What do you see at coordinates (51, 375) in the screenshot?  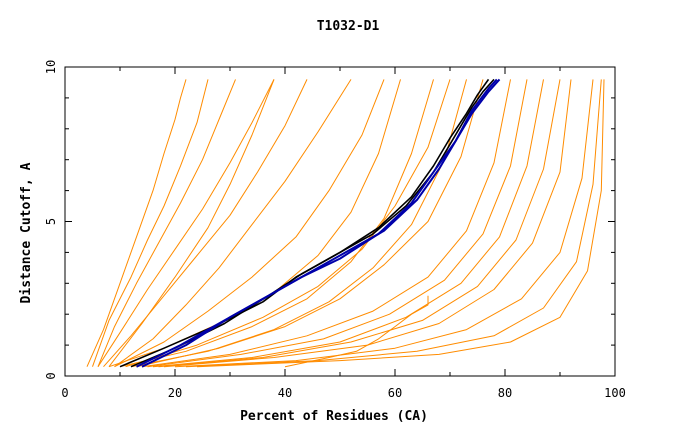 I see `y-tick-label-0: 0` at bounding box center [51, 375].